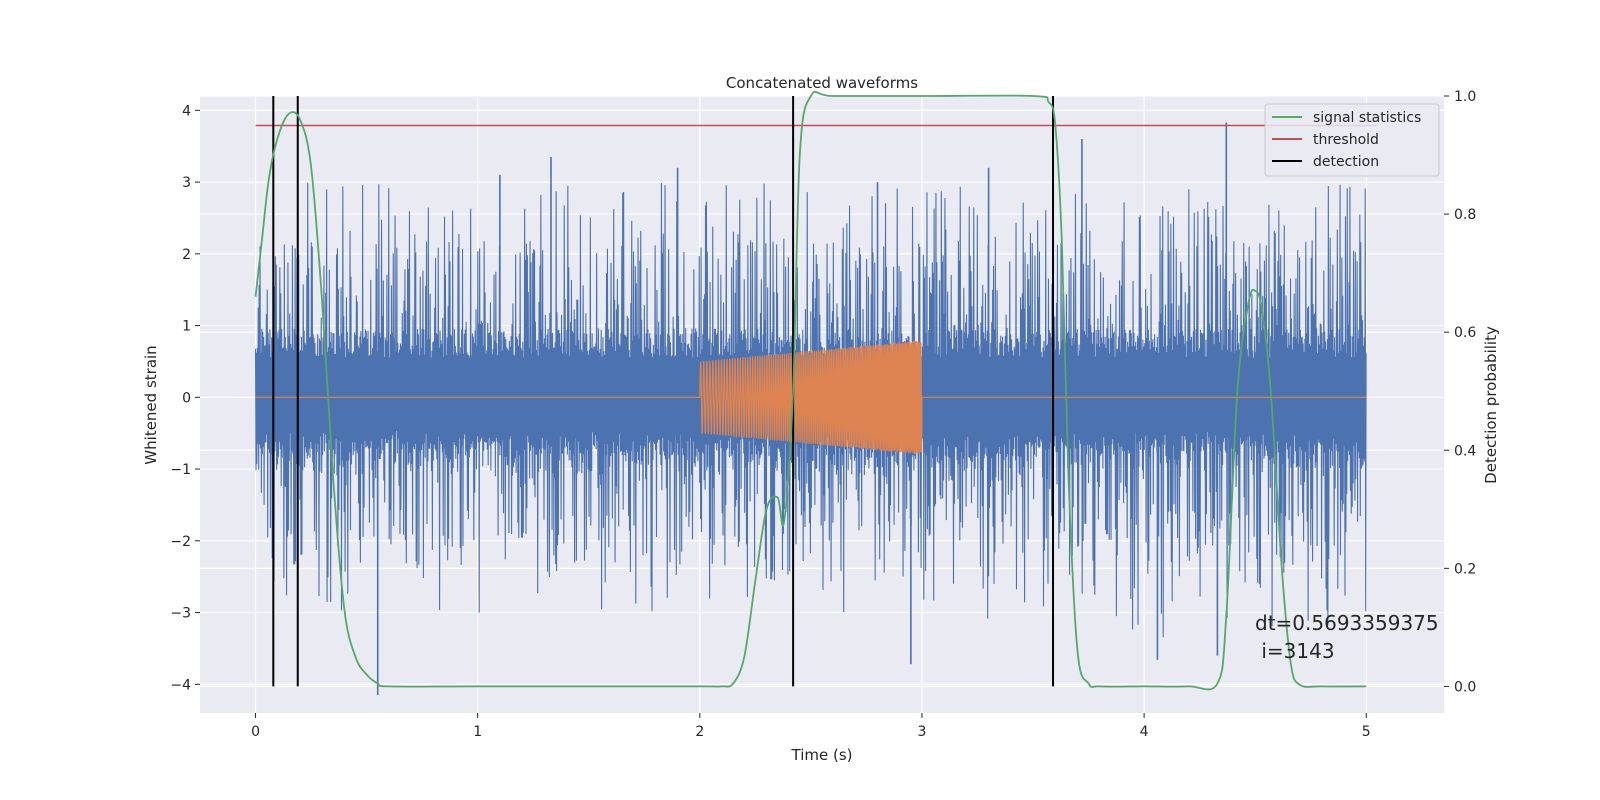  Describe the element at coordinates (1491, 405) in the screenshot. I see `y-axis-right-label: Detection probability` at that location.